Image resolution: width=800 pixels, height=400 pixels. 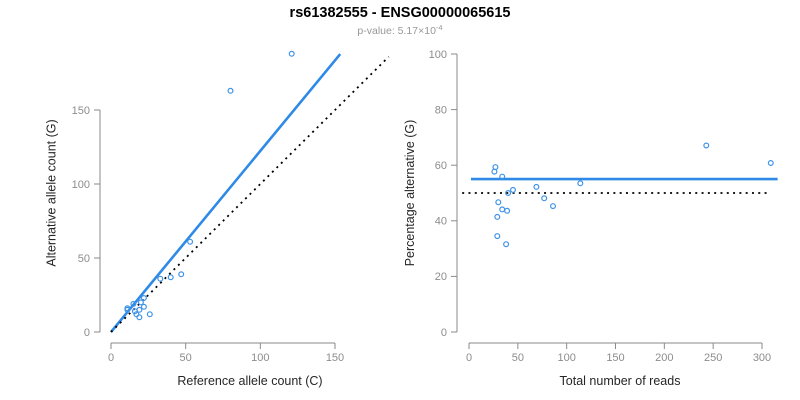 I want to click on figure-subtitle: p-value: 5.17×10-4, so click(x=399, y=30).